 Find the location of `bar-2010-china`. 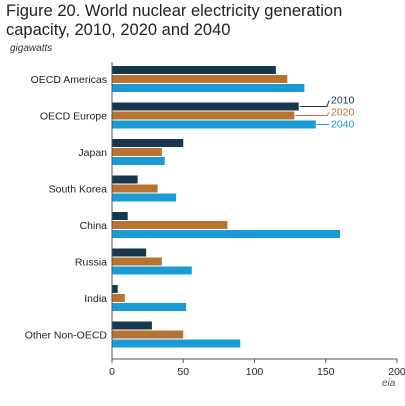

bar-2010-china is located at coordinates (120, 216).